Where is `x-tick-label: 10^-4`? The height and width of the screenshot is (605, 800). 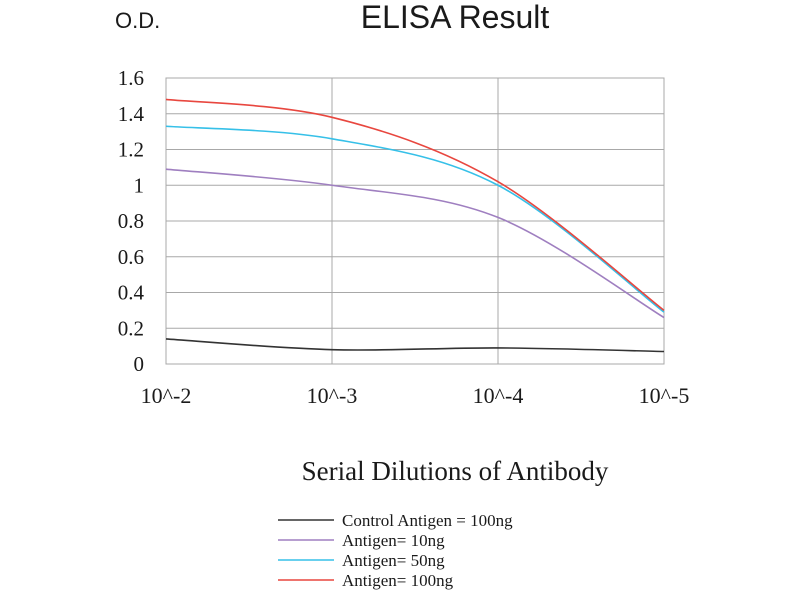
x-tick-label: 10^-4 is located at coordinates (498, 395).